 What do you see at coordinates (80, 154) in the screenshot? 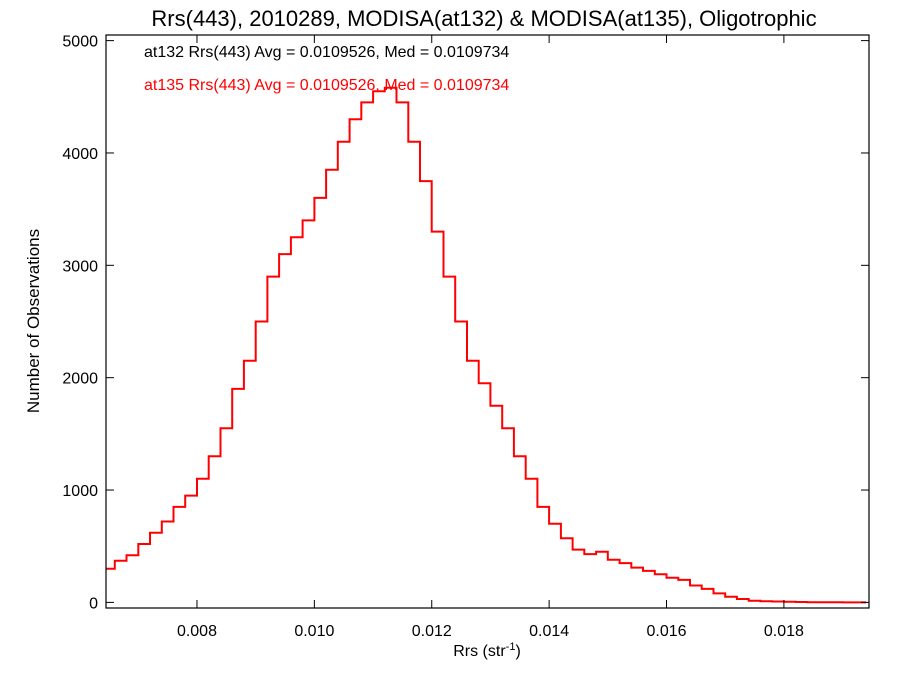
I see `y-tick-label: 4000` at bounding box center [80, 154].